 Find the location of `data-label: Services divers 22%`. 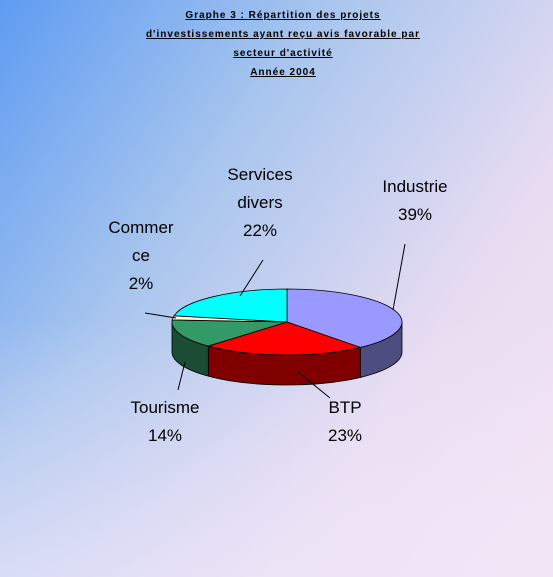

data-label: Services divers 22% is located at coordinates (260, 203).